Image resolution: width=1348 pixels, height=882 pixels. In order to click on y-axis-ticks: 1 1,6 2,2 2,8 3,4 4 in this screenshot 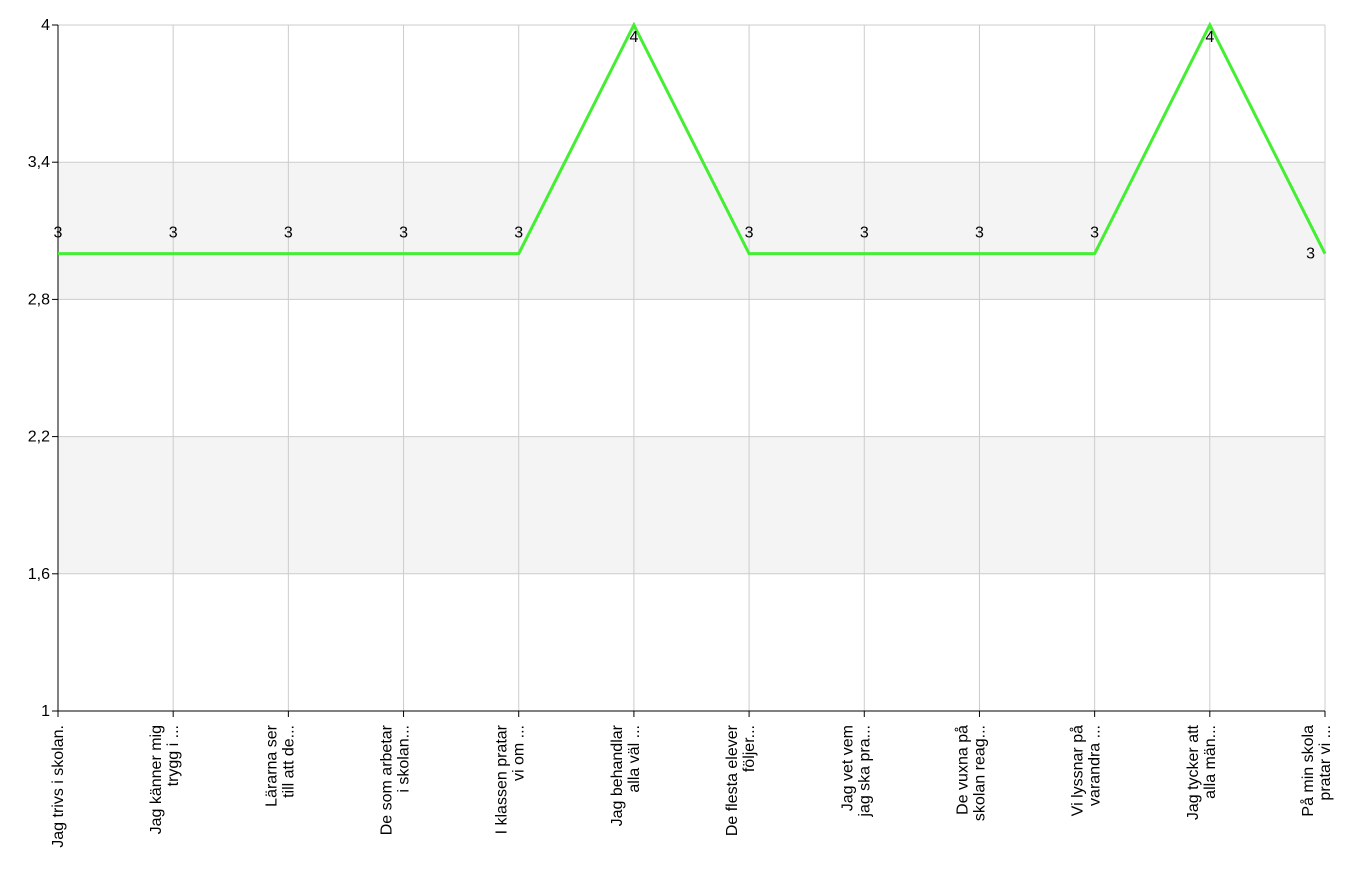, I will do `click(43, 368)`.